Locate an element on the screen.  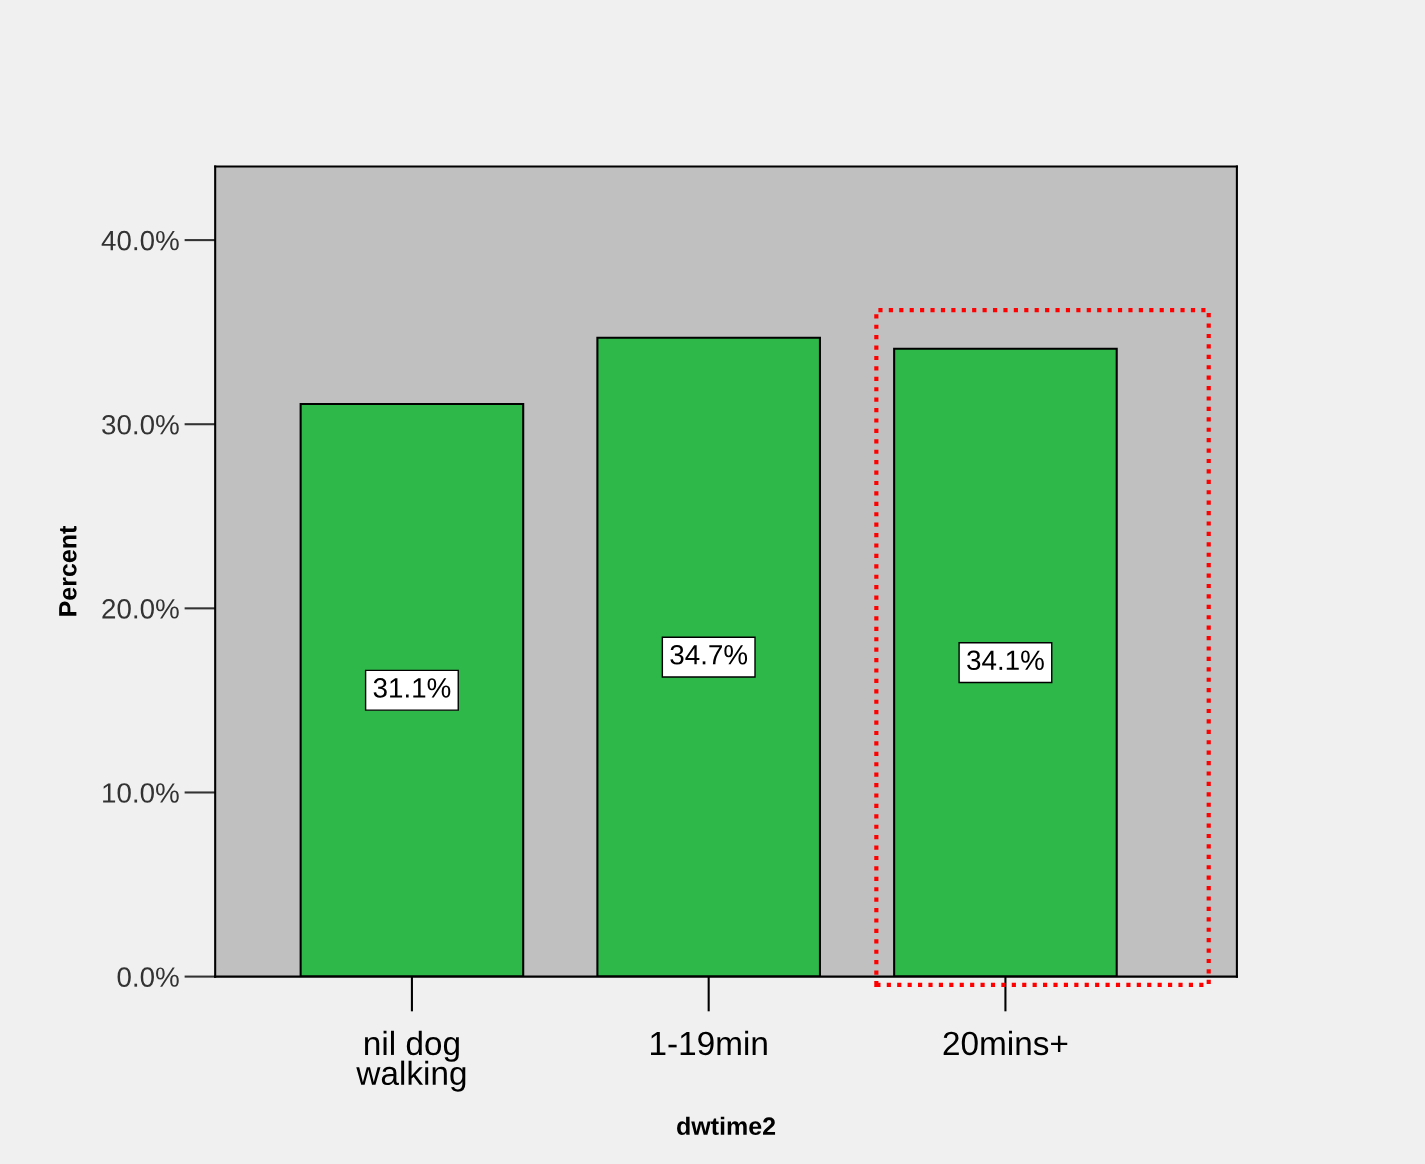
data-label: 31.1% is located at coordinates (412, 688).